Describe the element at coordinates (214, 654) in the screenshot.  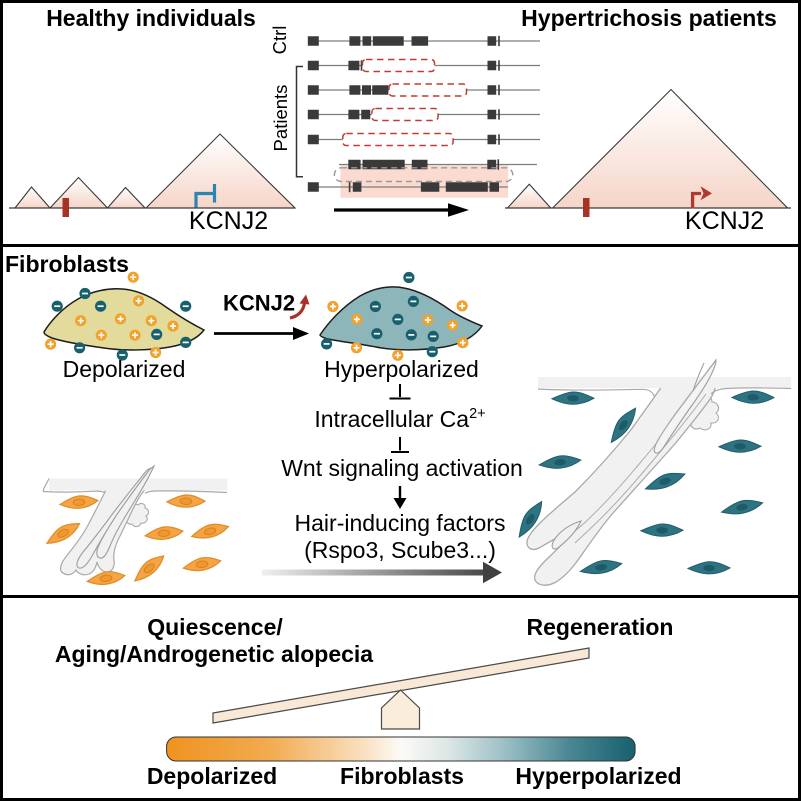
I see `svg-text: Aging/Androgenetic alopecia` at that location.